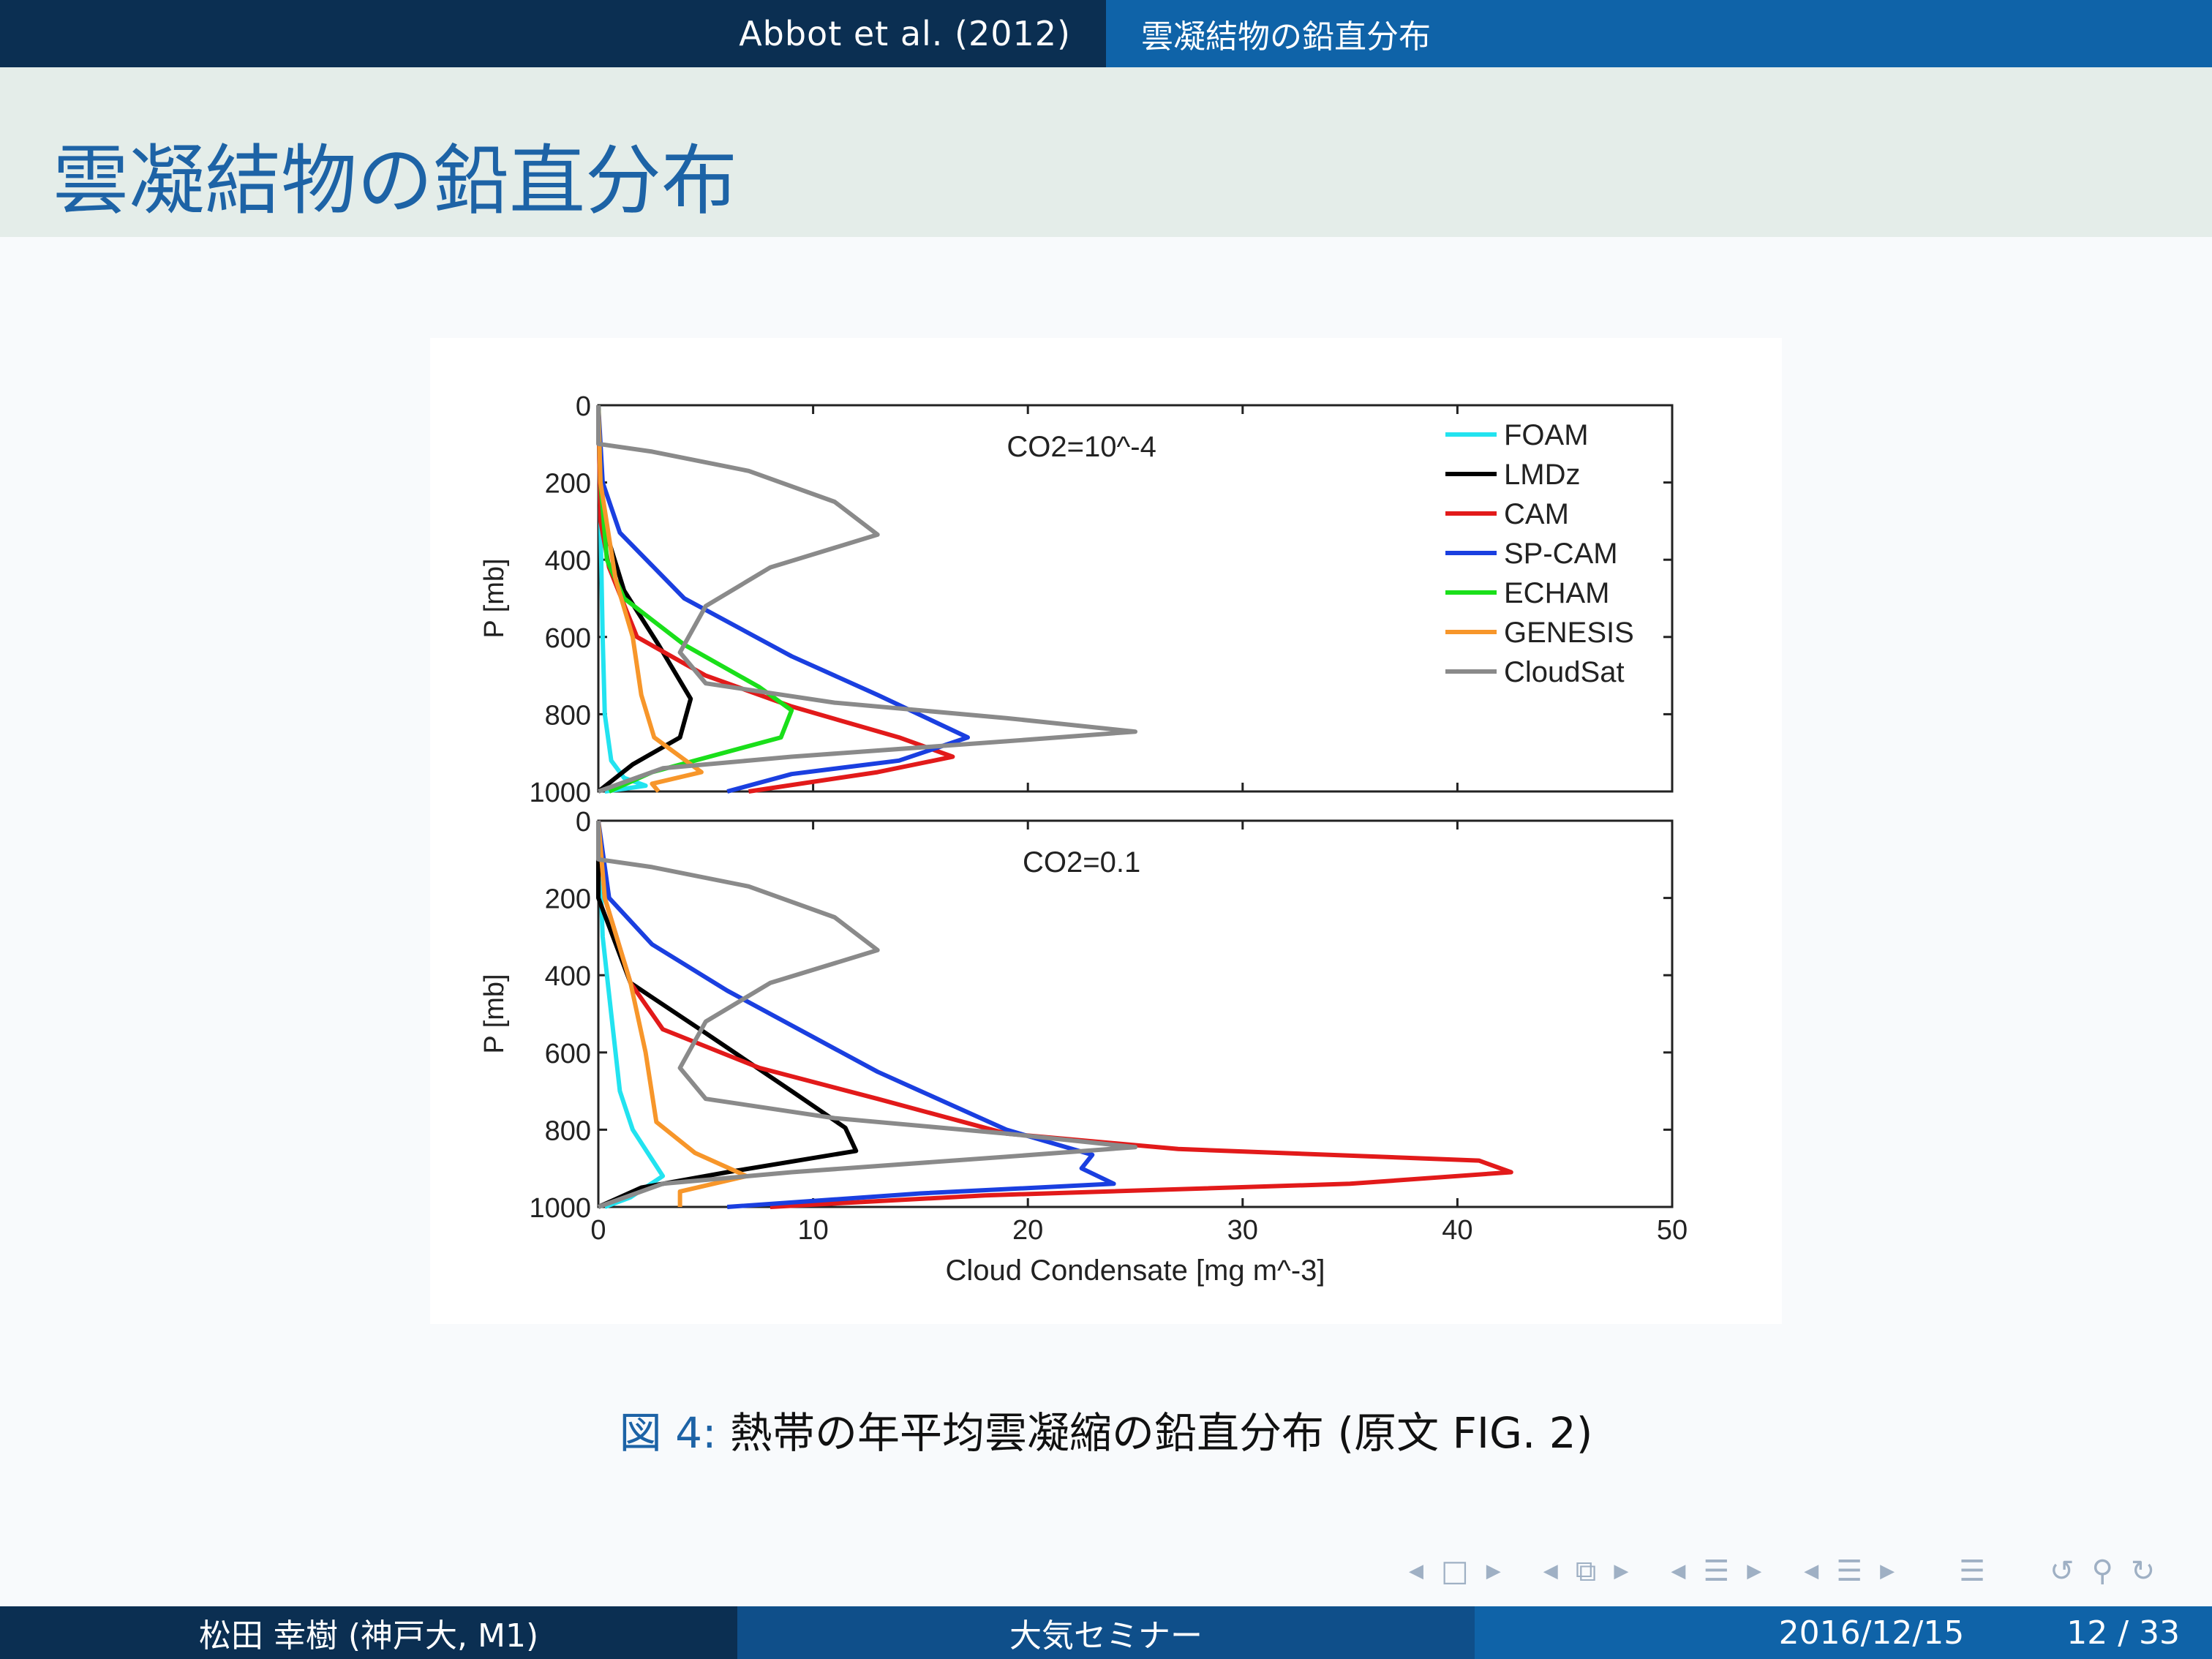 This screenshot has height=1659, width=2212. What do you see at coordinates (1561, 554) in the screenshot?
I see `legend-label: SP-CAM` at bounding box center [1561, 554].